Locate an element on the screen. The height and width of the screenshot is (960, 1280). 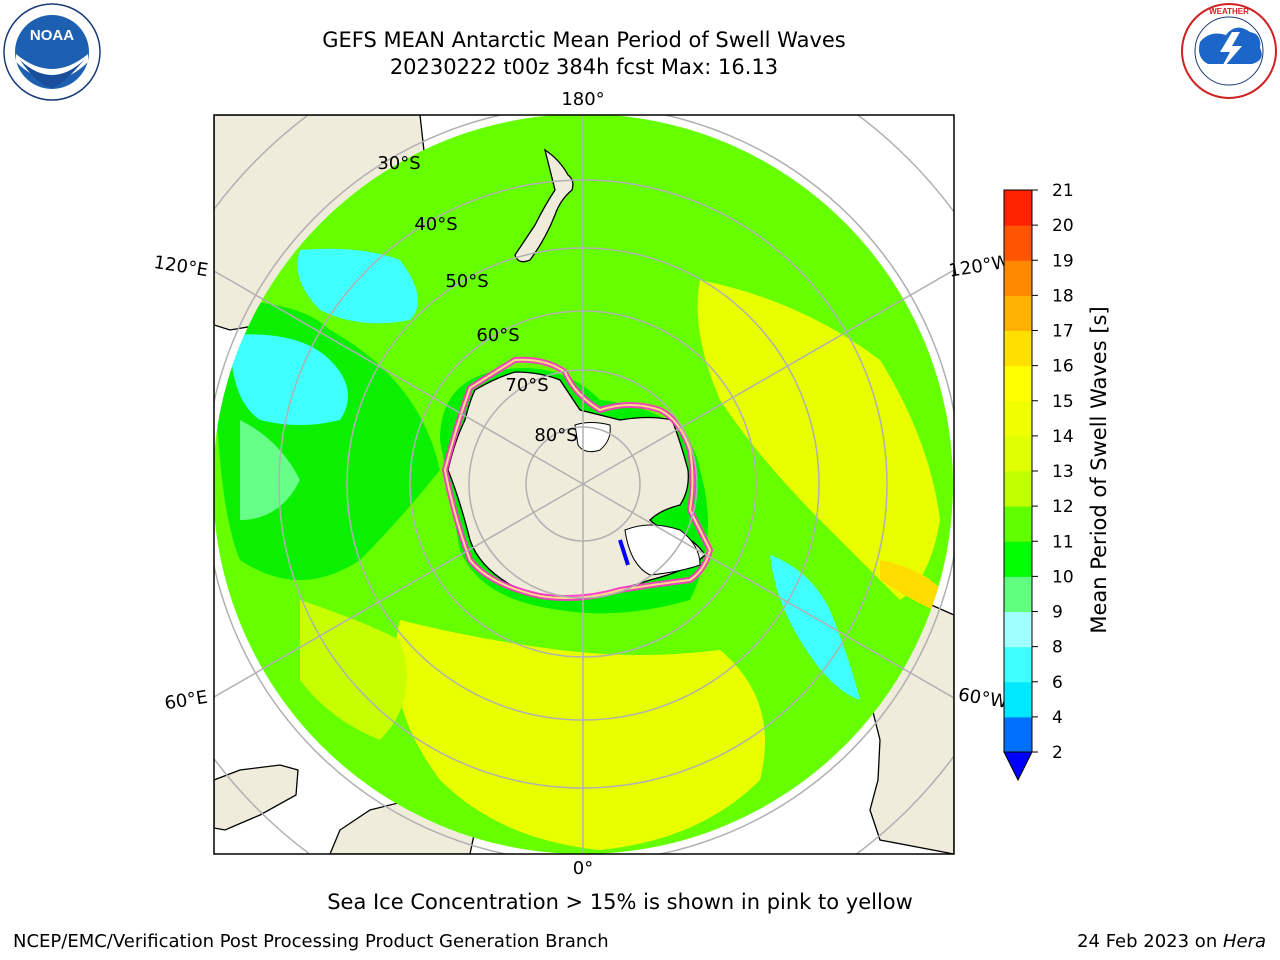
colorbar-tick-label: 14 is located at coordinates (1063, 437).